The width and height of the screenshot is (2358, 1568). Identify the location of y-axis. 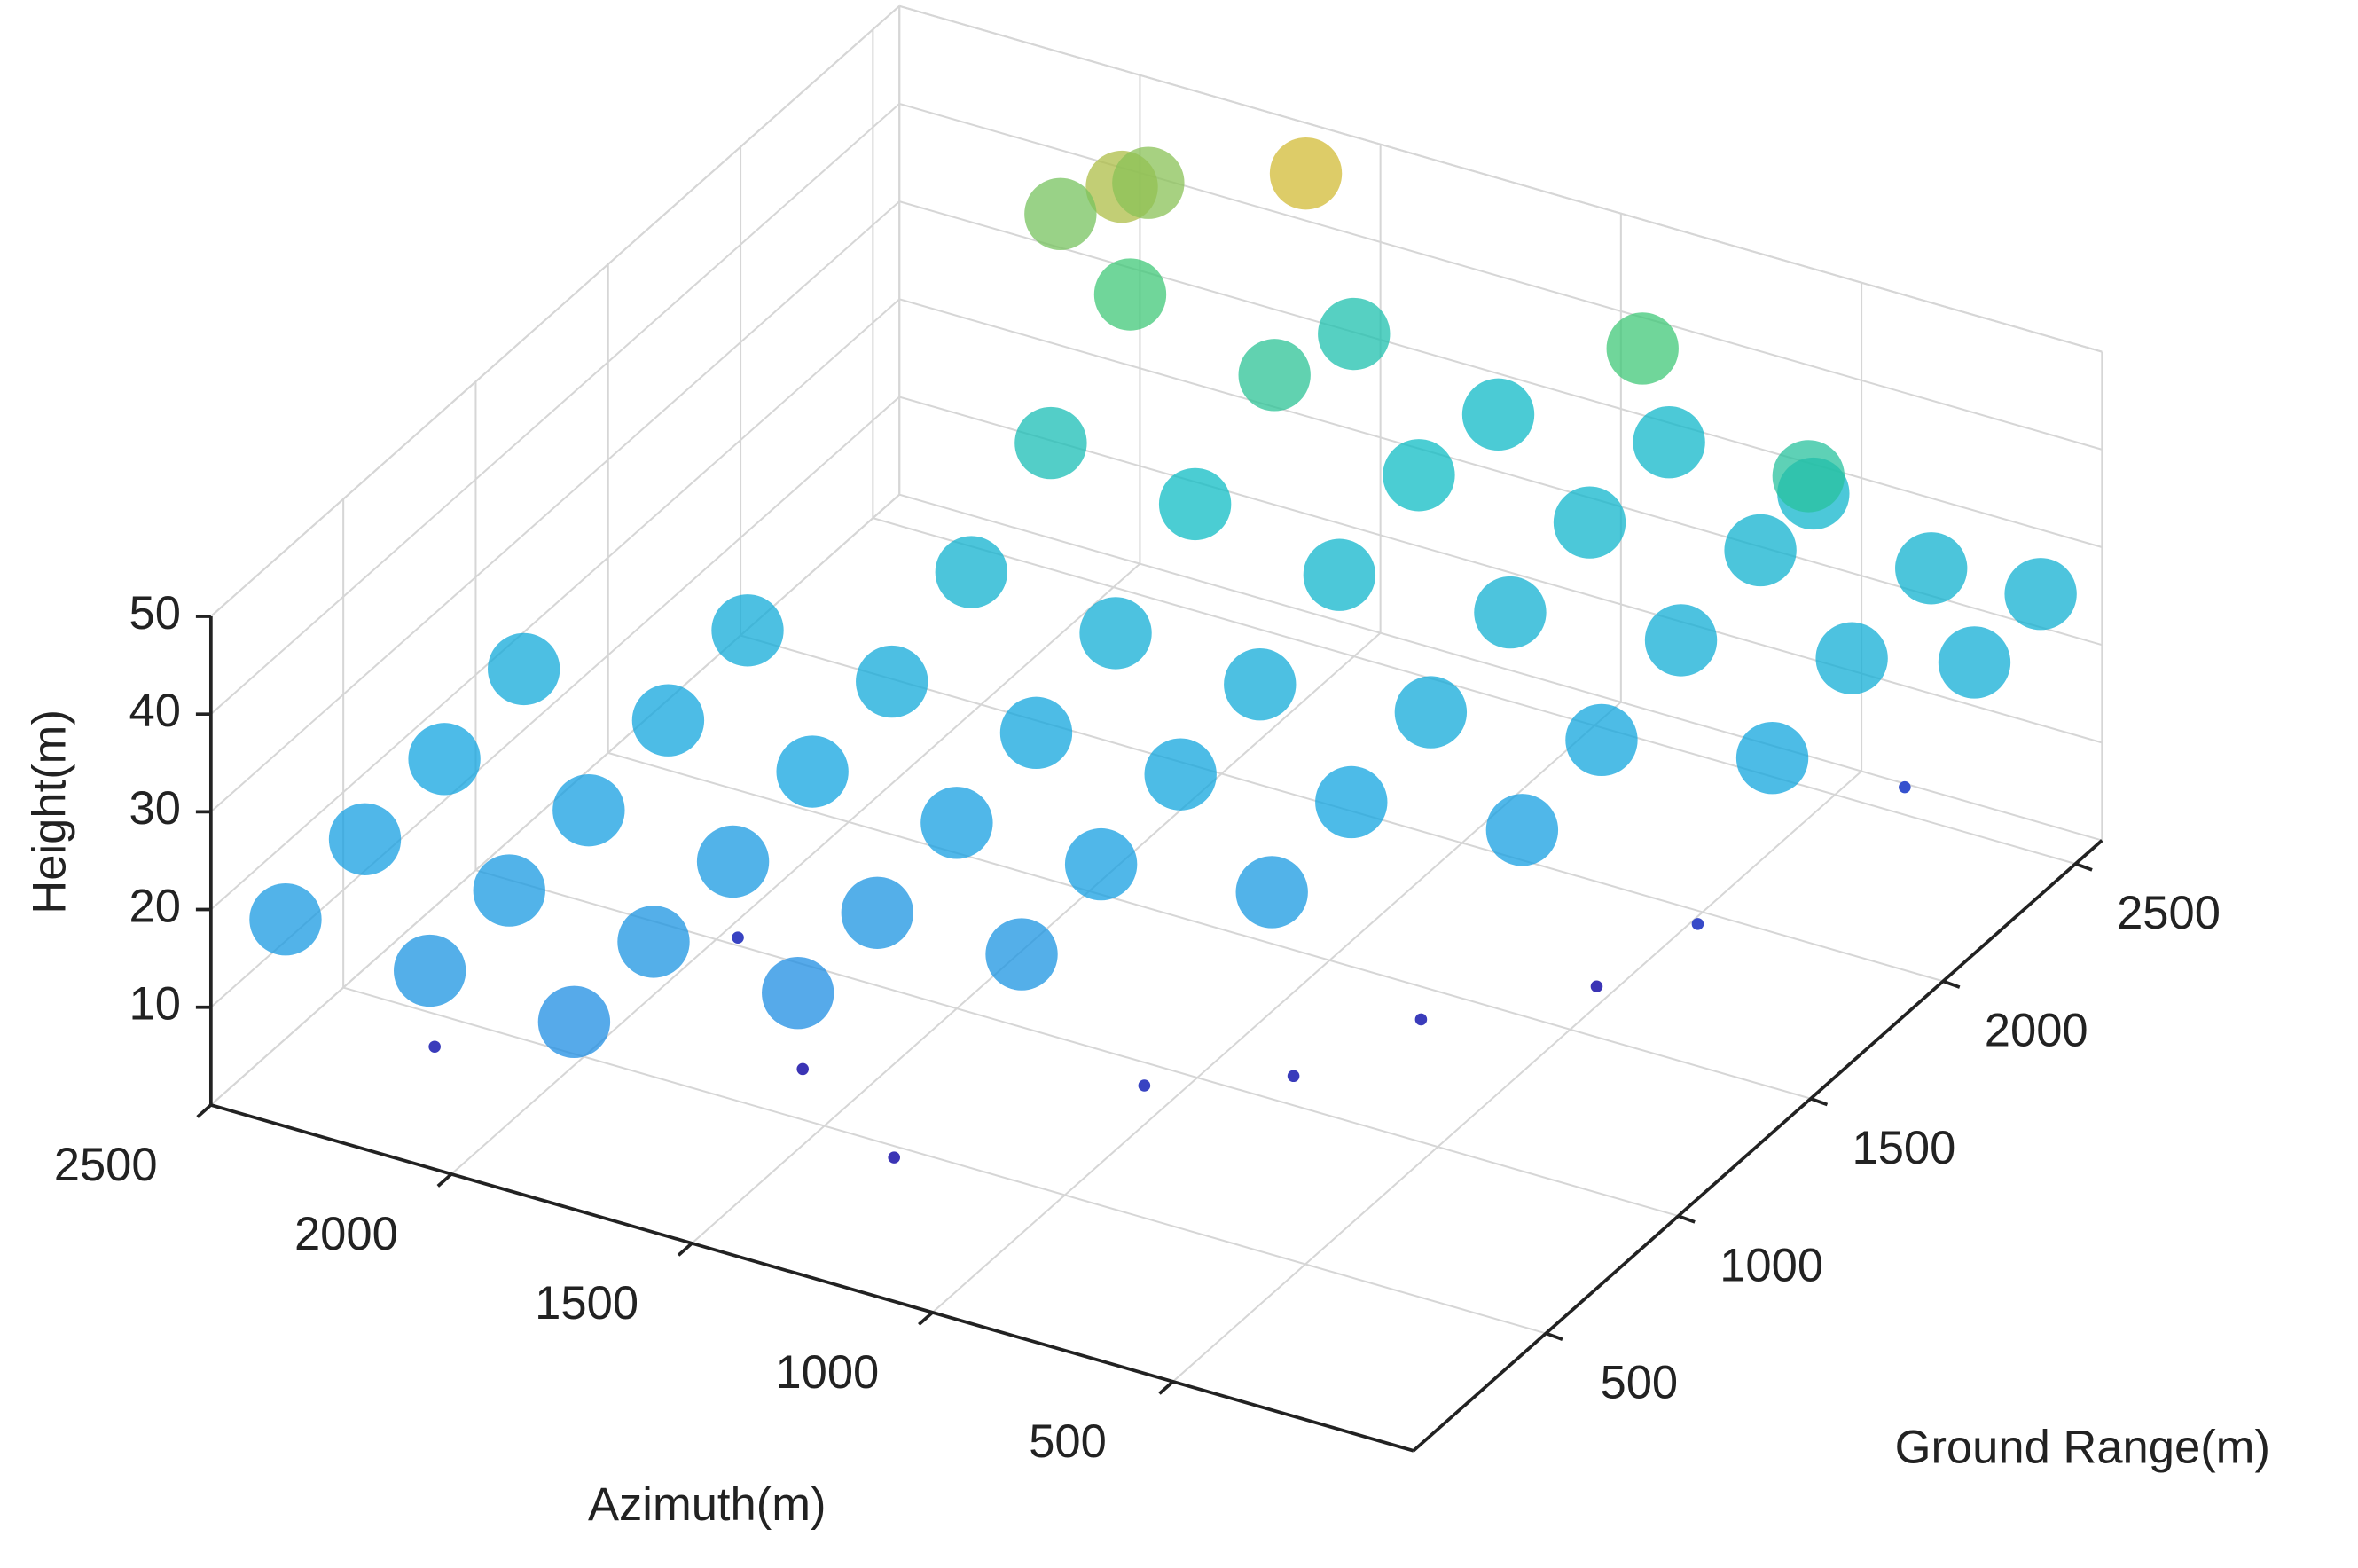
(1757, 1146).